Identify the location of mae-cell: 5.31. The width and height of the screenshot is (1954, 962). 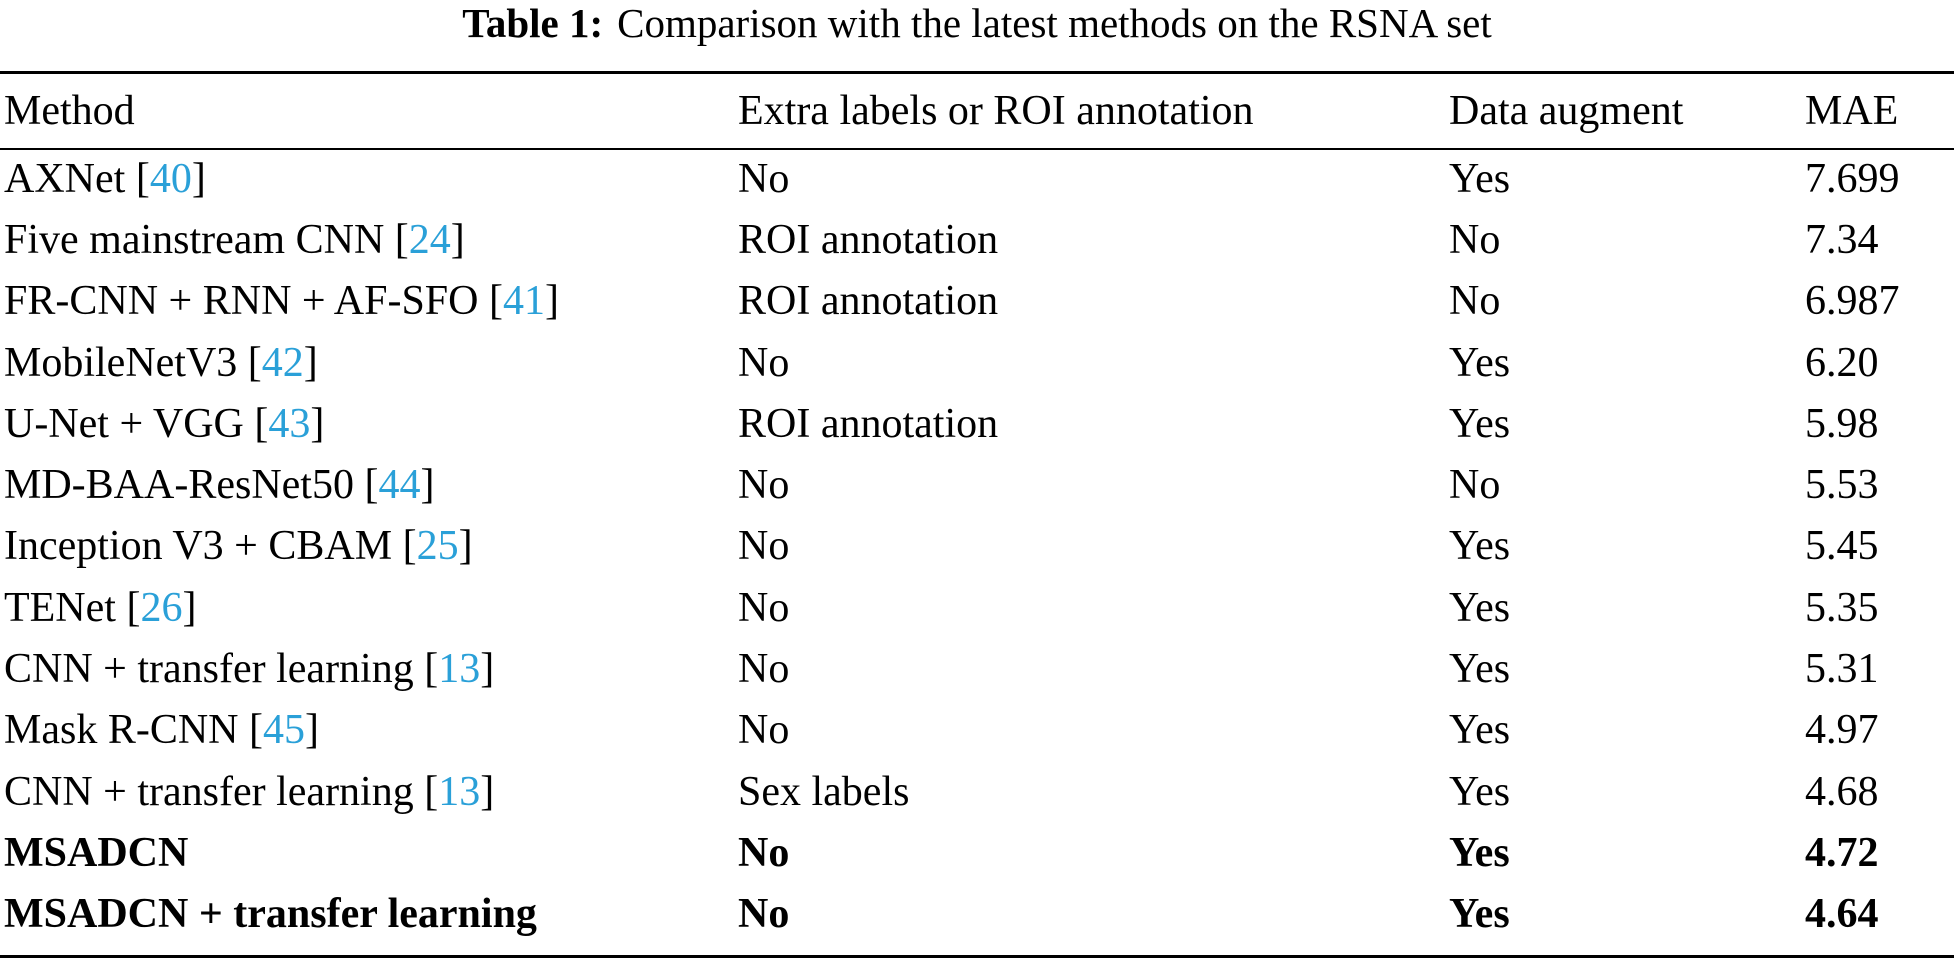
(1842, 669).